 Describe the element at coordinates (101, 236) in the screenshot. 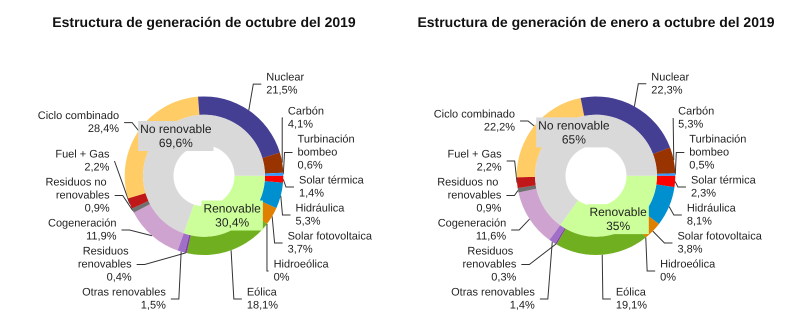

I see `data-label: 11,9%` at that location.